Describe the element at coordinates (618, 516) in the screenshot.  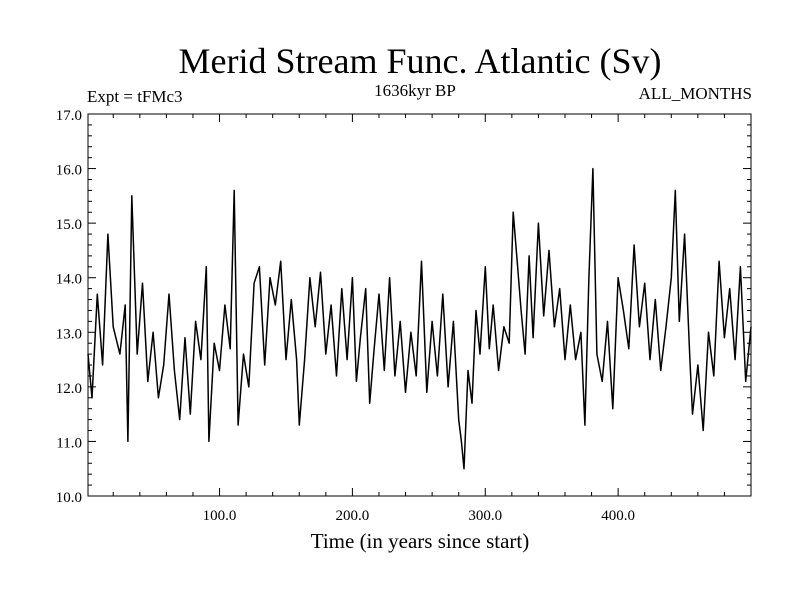
I see `x-tick-label: 400.0` at that location.